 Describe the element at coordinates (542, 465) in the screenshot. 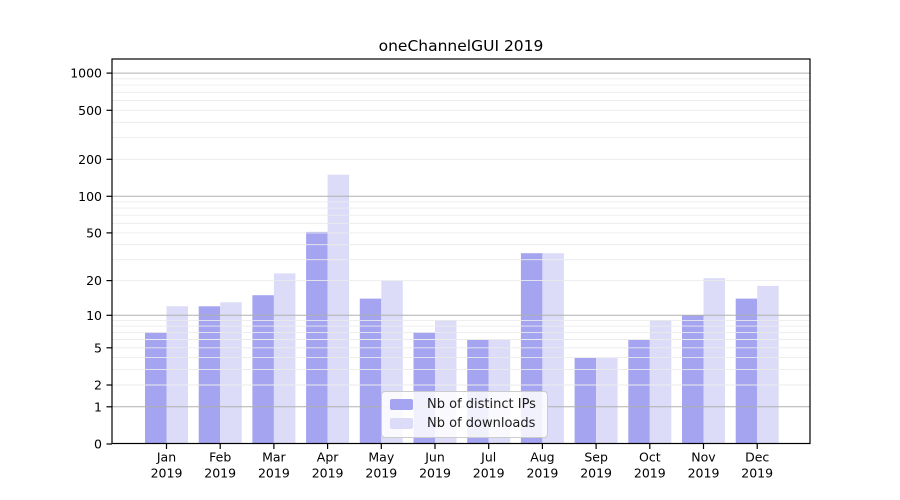

I see `x-tick-label-aug: Aug 2019` at that location.